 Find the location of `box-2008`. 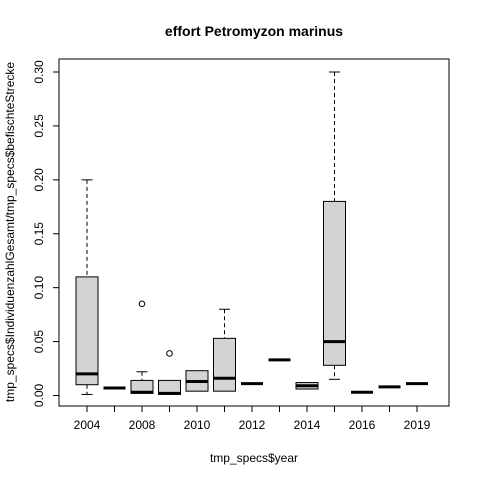

box-2008 is located at coordinates (142, 347).